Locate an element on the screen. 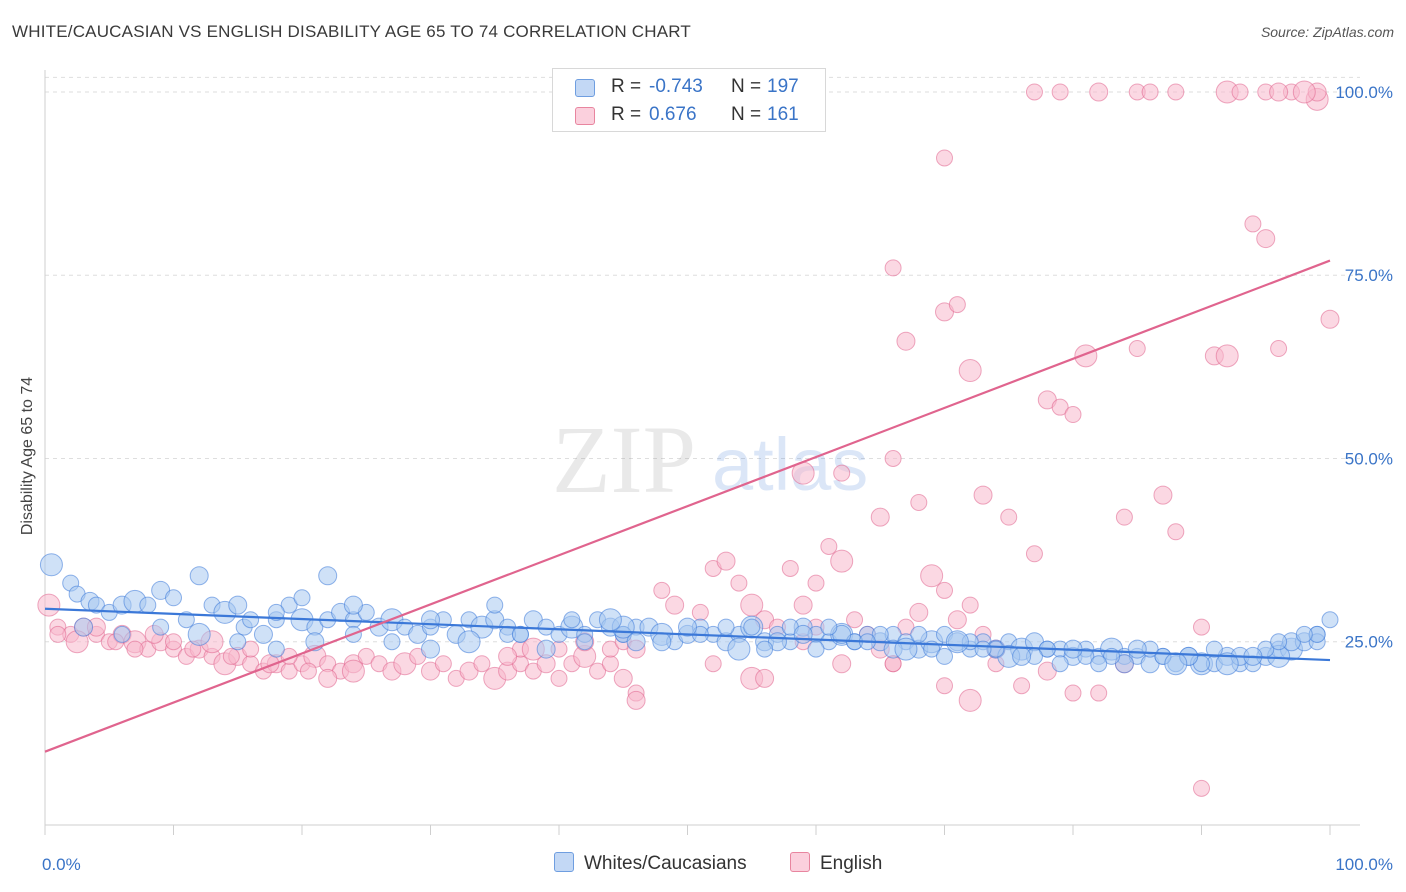 Image resolution: width=1406 pixels, height=892 pixels. bottom-legend-swatch-whites is located at coordinates (564, 862).